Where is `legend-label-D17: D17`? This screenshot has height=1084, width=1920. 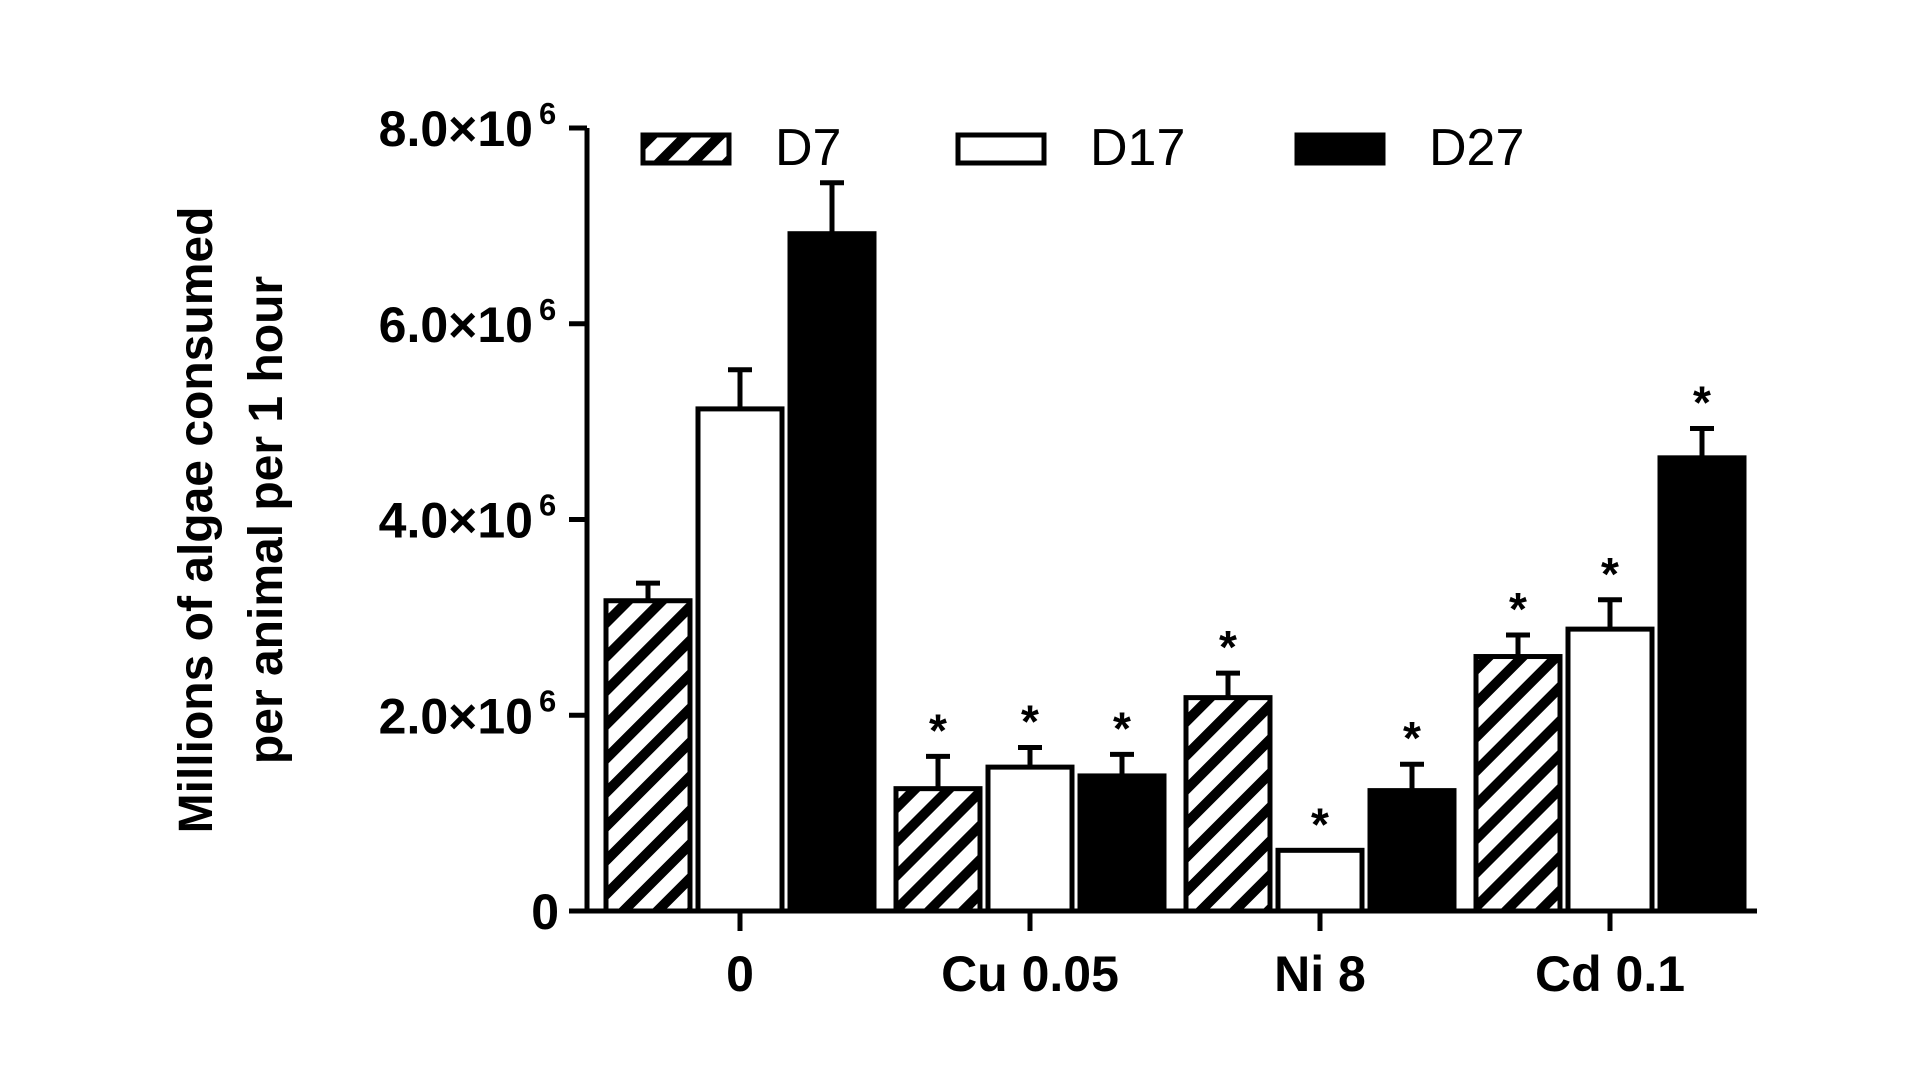 legend-label-D17: D17 is located at coordinates (1137, 148).